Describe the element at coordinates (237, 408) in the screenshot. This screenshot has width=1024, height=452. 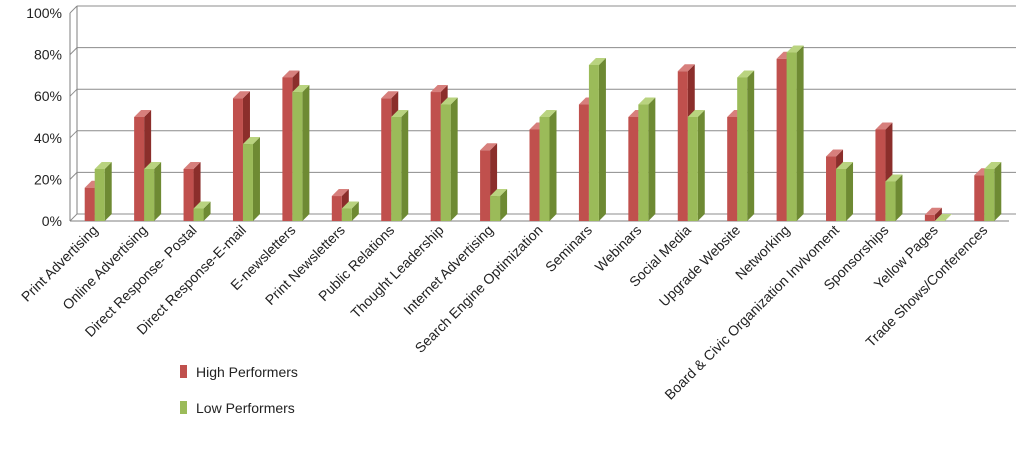
I see `legend-item-low: Low Performers` at that location.